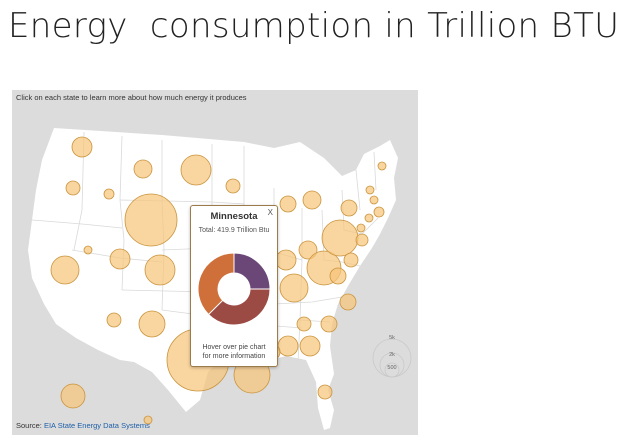 The image size is (624, 445). Describe the element at coordinates (340, 238) in the screenshot. I see `bubble-tennessee` at that location.